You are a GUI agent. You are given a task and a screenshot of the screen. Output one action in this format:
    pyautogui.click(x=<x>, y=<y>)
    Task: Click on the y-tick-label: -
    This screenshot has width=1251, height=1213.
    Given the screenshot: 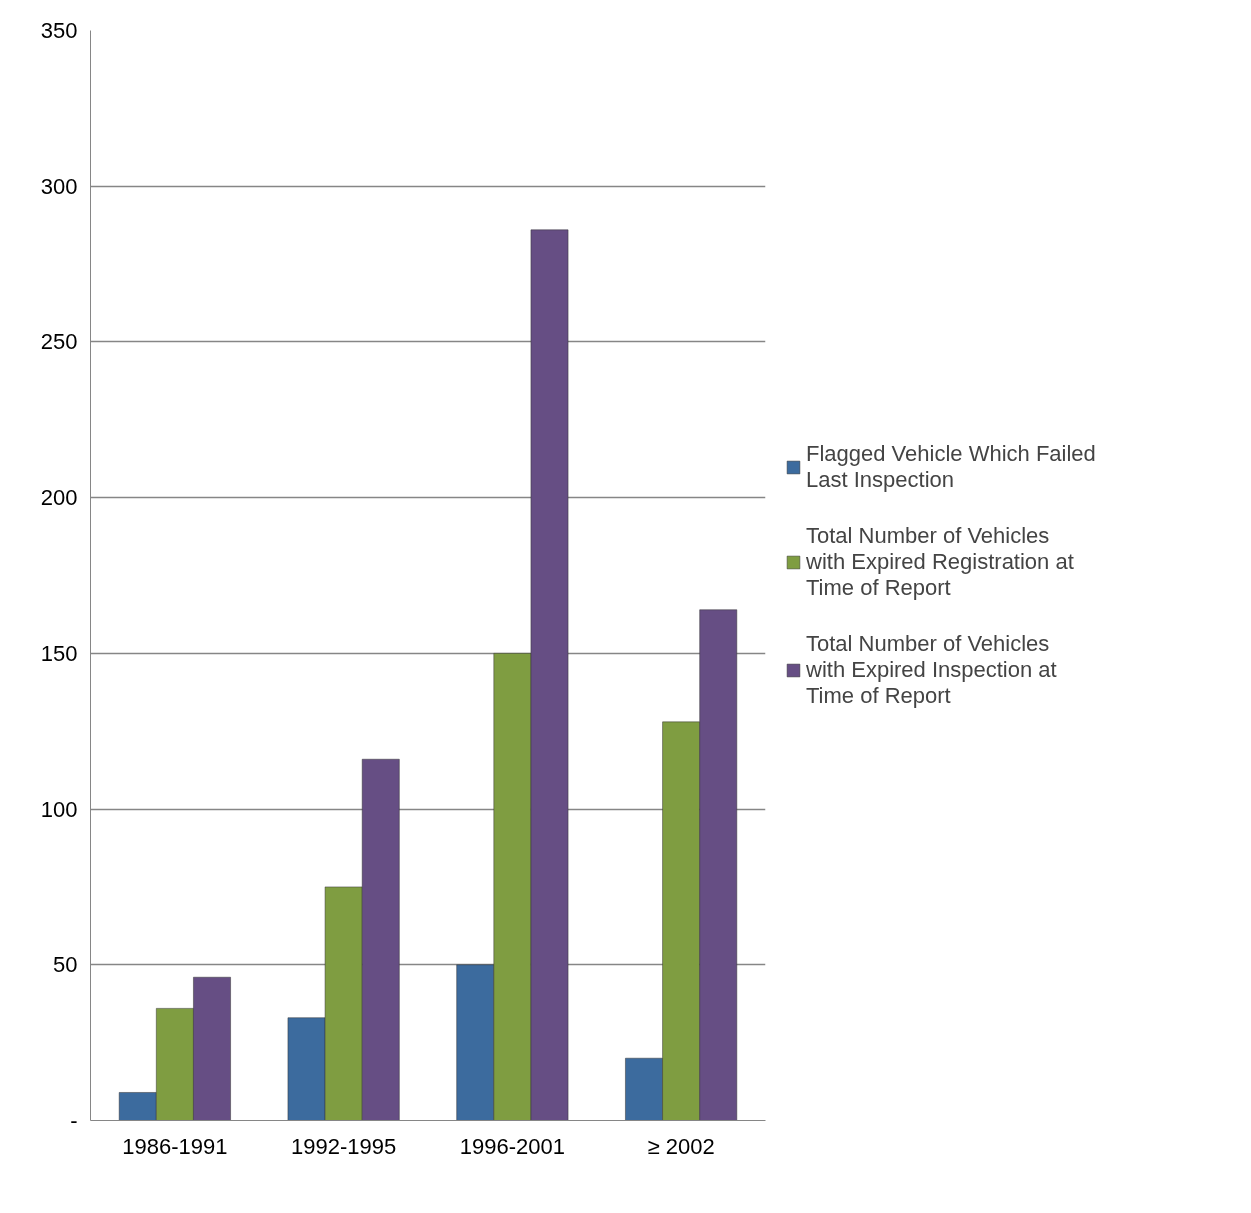 What is the action you would take?
    pyautogui.click(x=74, y=1120)
    